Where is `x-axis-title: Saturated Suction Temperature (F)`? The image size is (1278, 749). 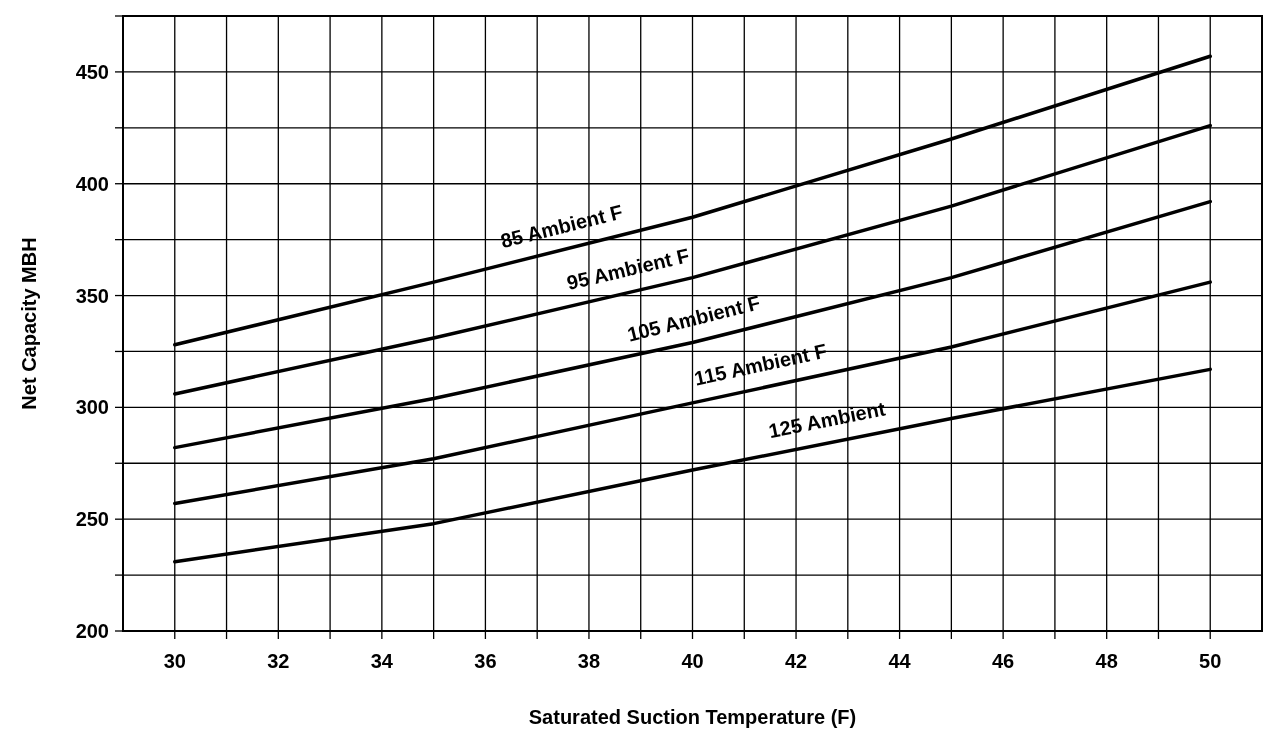 x-axis-title: Saturated Suction Temperature (F) is located at coordinates (692, 717).